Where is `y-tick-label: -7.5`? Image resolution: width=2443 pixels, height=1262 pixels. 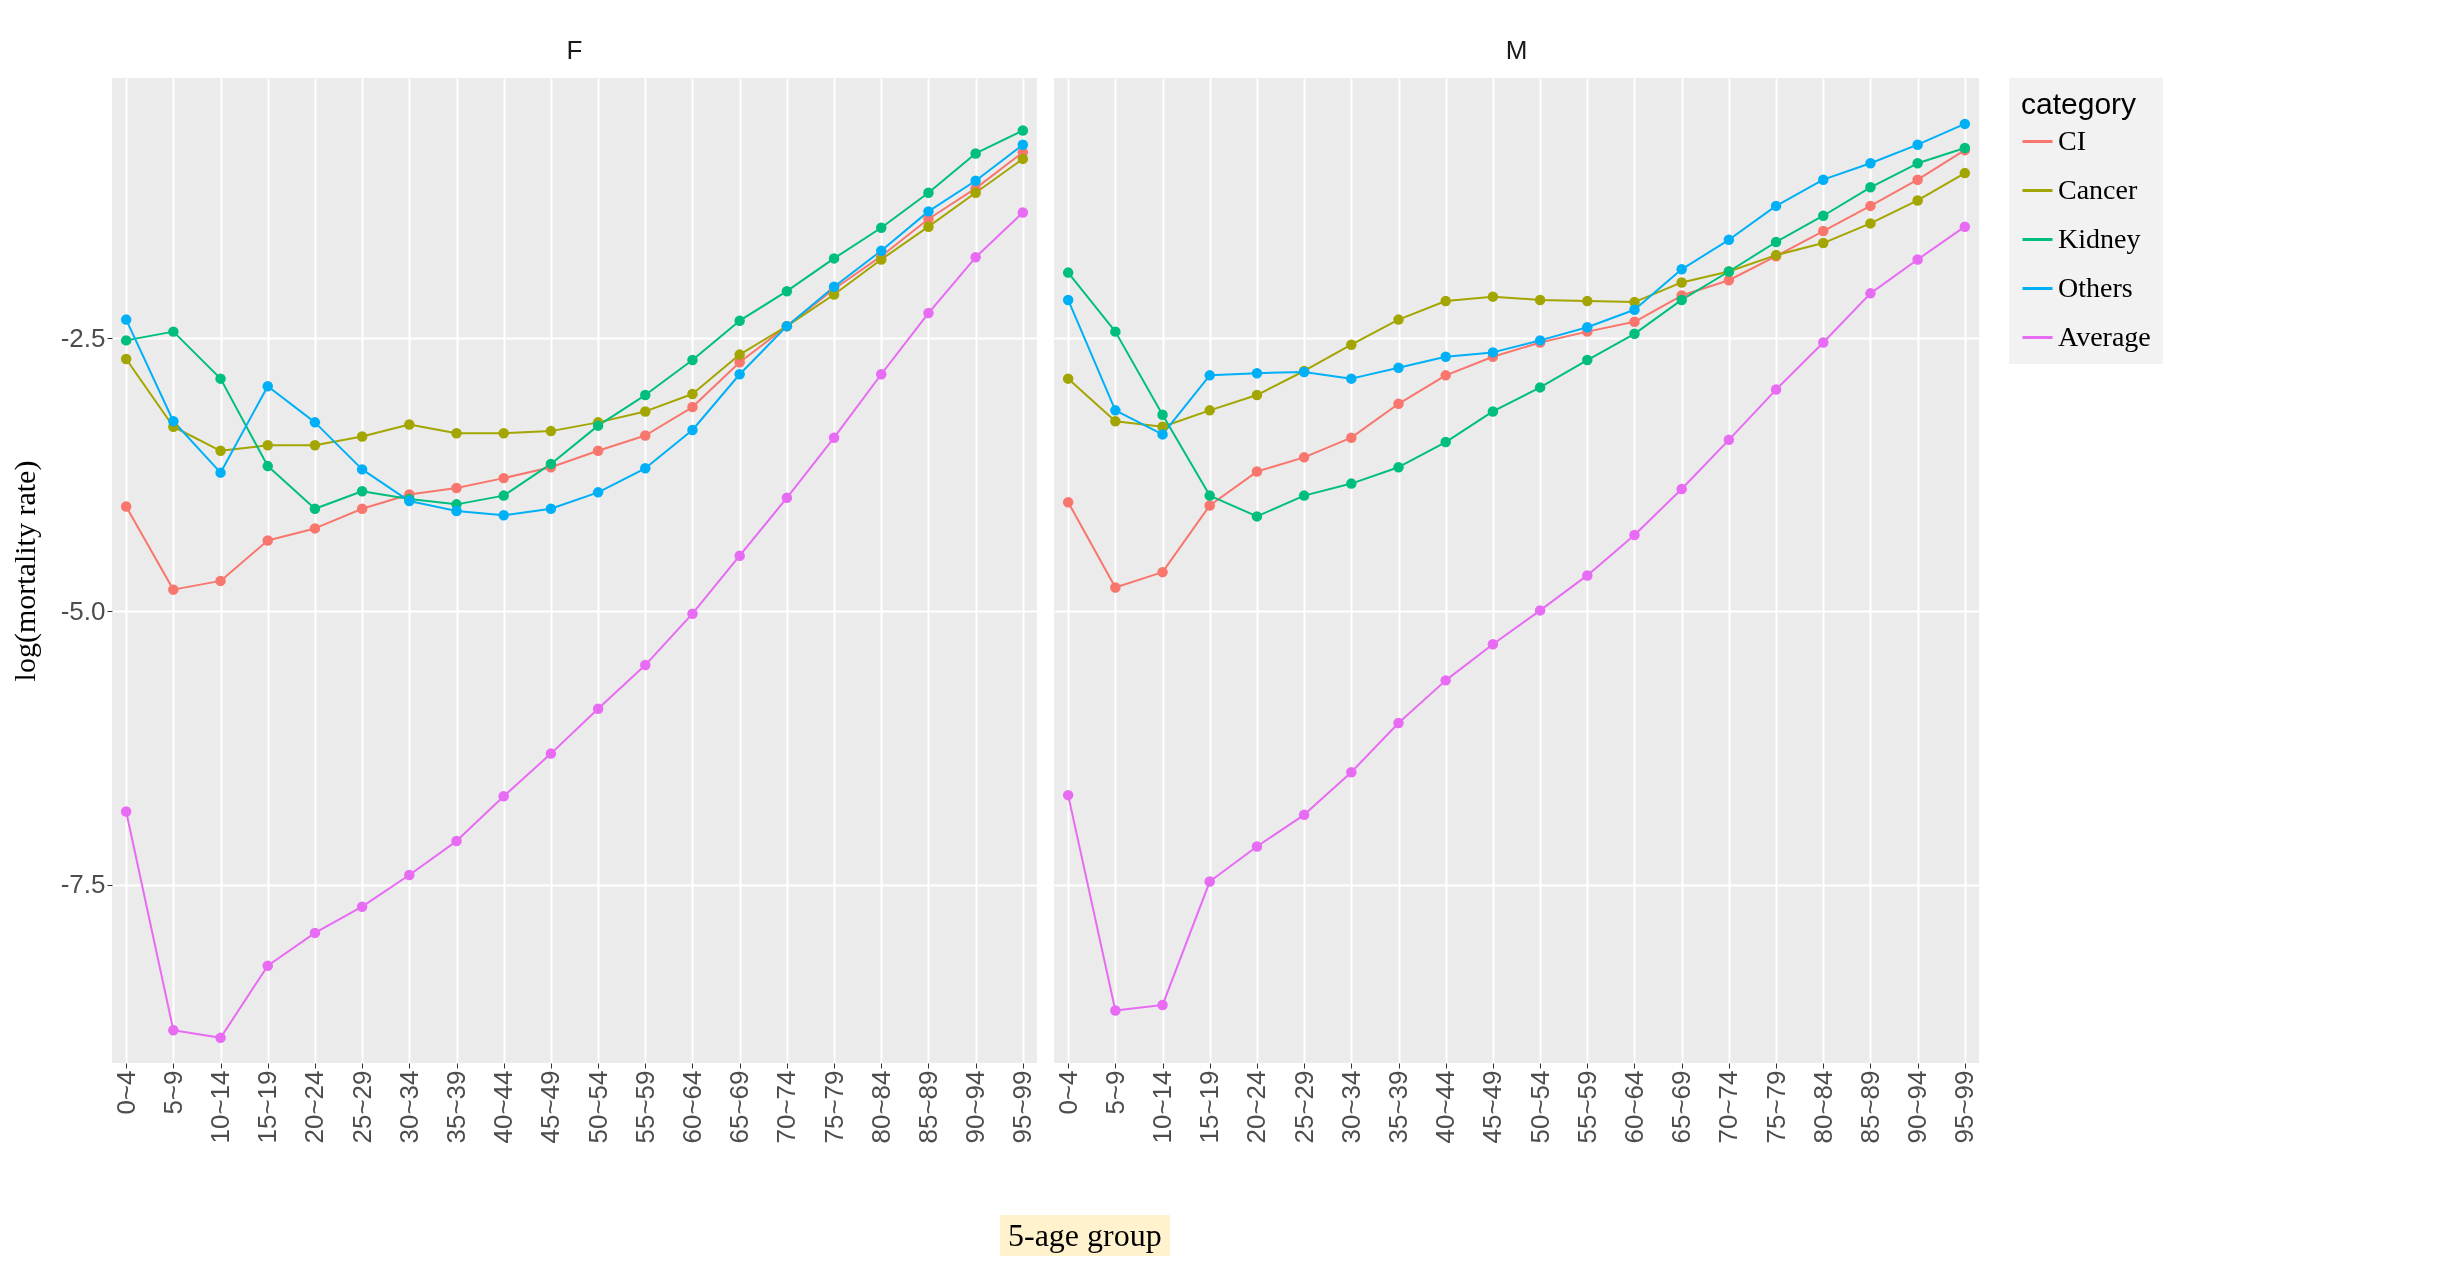
y-tick-label: -7.5 is located at coordinates (83, 884).